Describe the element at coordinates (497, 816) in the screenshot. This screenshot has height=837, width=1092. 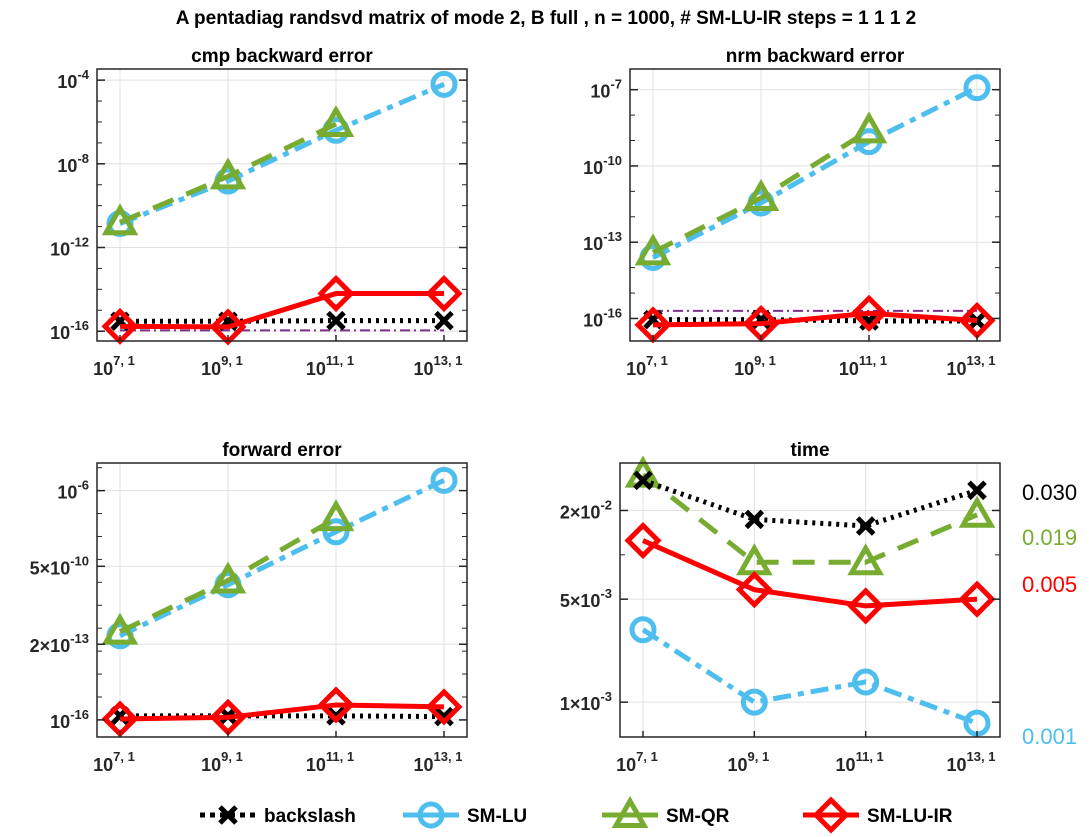
I see `legend-label: SM-LU` at that location.